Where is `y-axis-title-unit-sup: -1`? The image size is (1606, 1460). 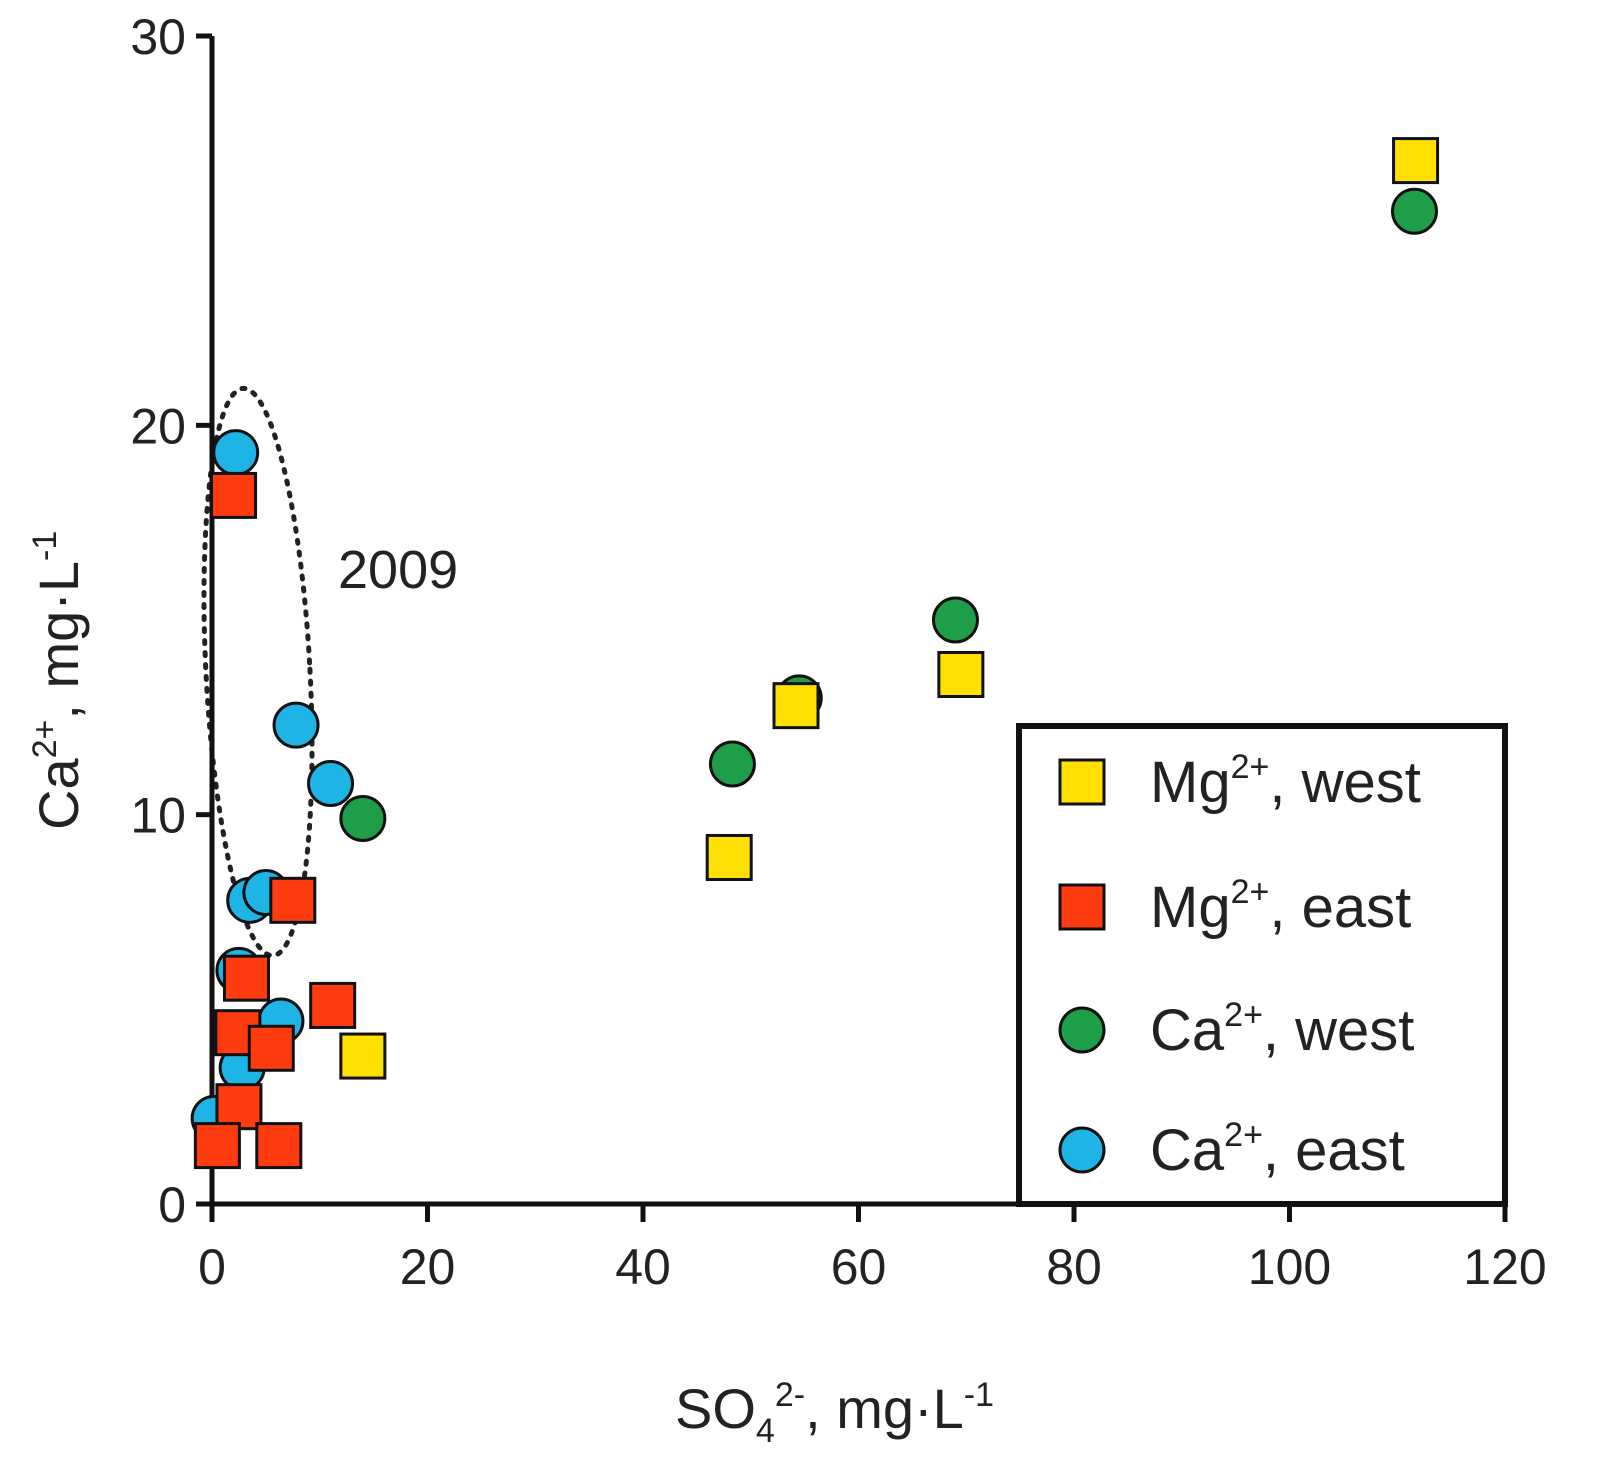 y-axis-title-unit-sup: -1 is located at coordinates (45, 546).